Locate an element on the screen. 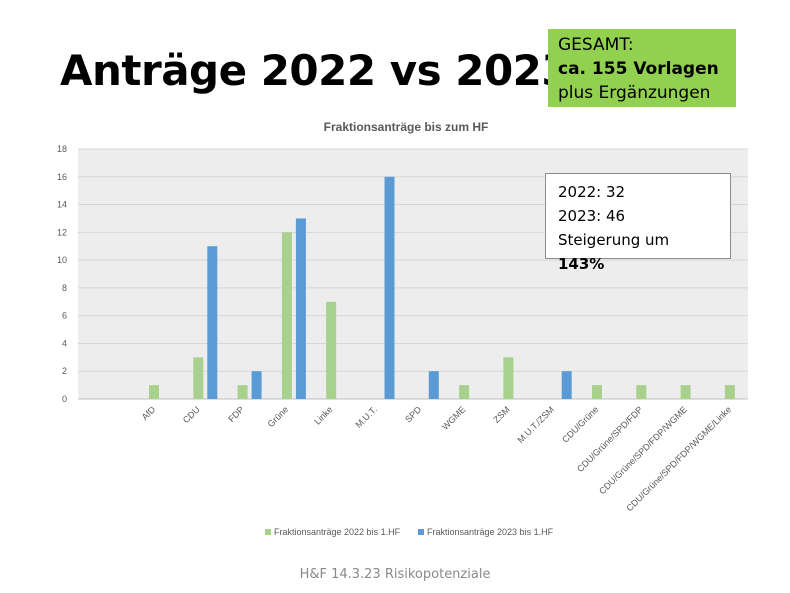 This screenshot has width=790, height=593. x-tick-label: FDP is located at coordinates (236, 414).